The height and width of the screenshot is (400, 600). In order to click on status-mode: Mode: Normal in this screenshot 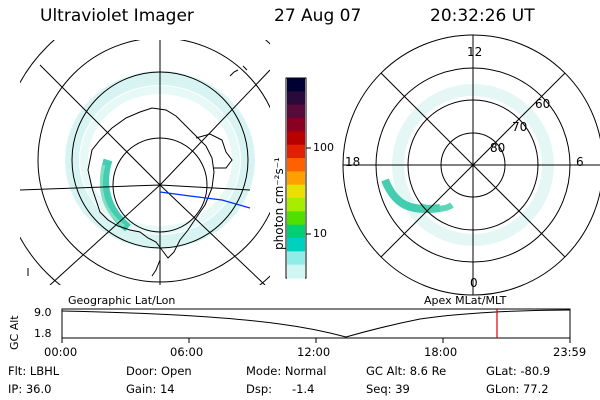, I will do `click(286, 371)`.